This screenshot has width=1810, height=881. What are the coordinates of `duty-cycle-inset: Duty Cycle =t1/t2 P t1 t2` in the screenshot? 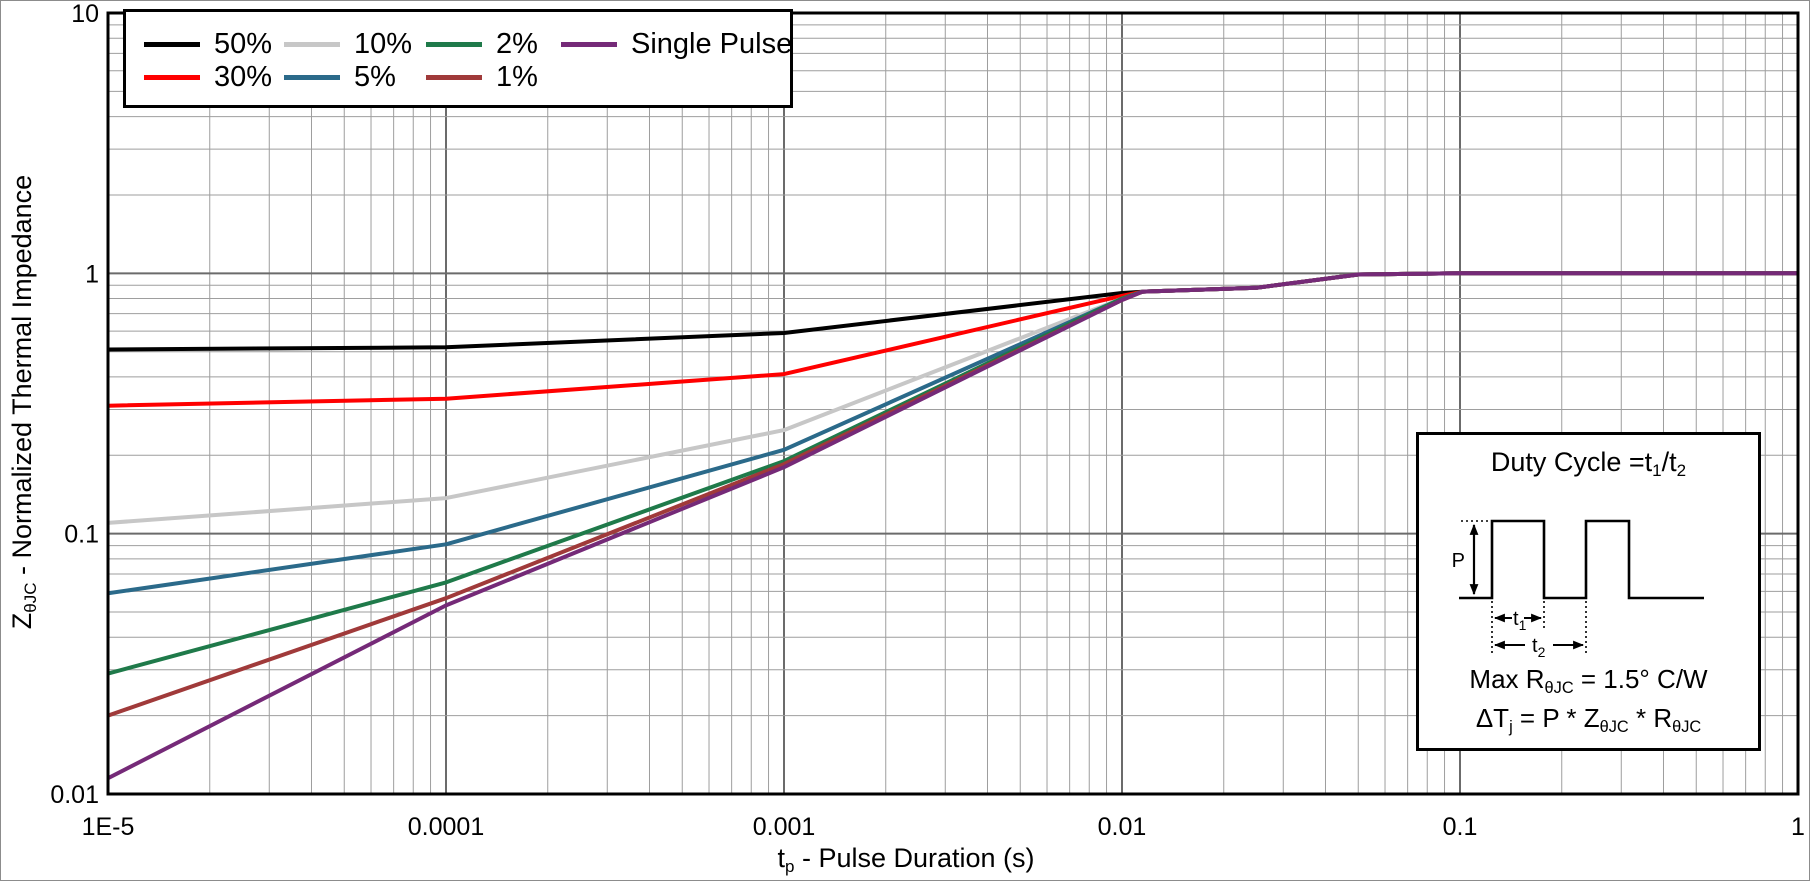 It's located at (1588, 591).